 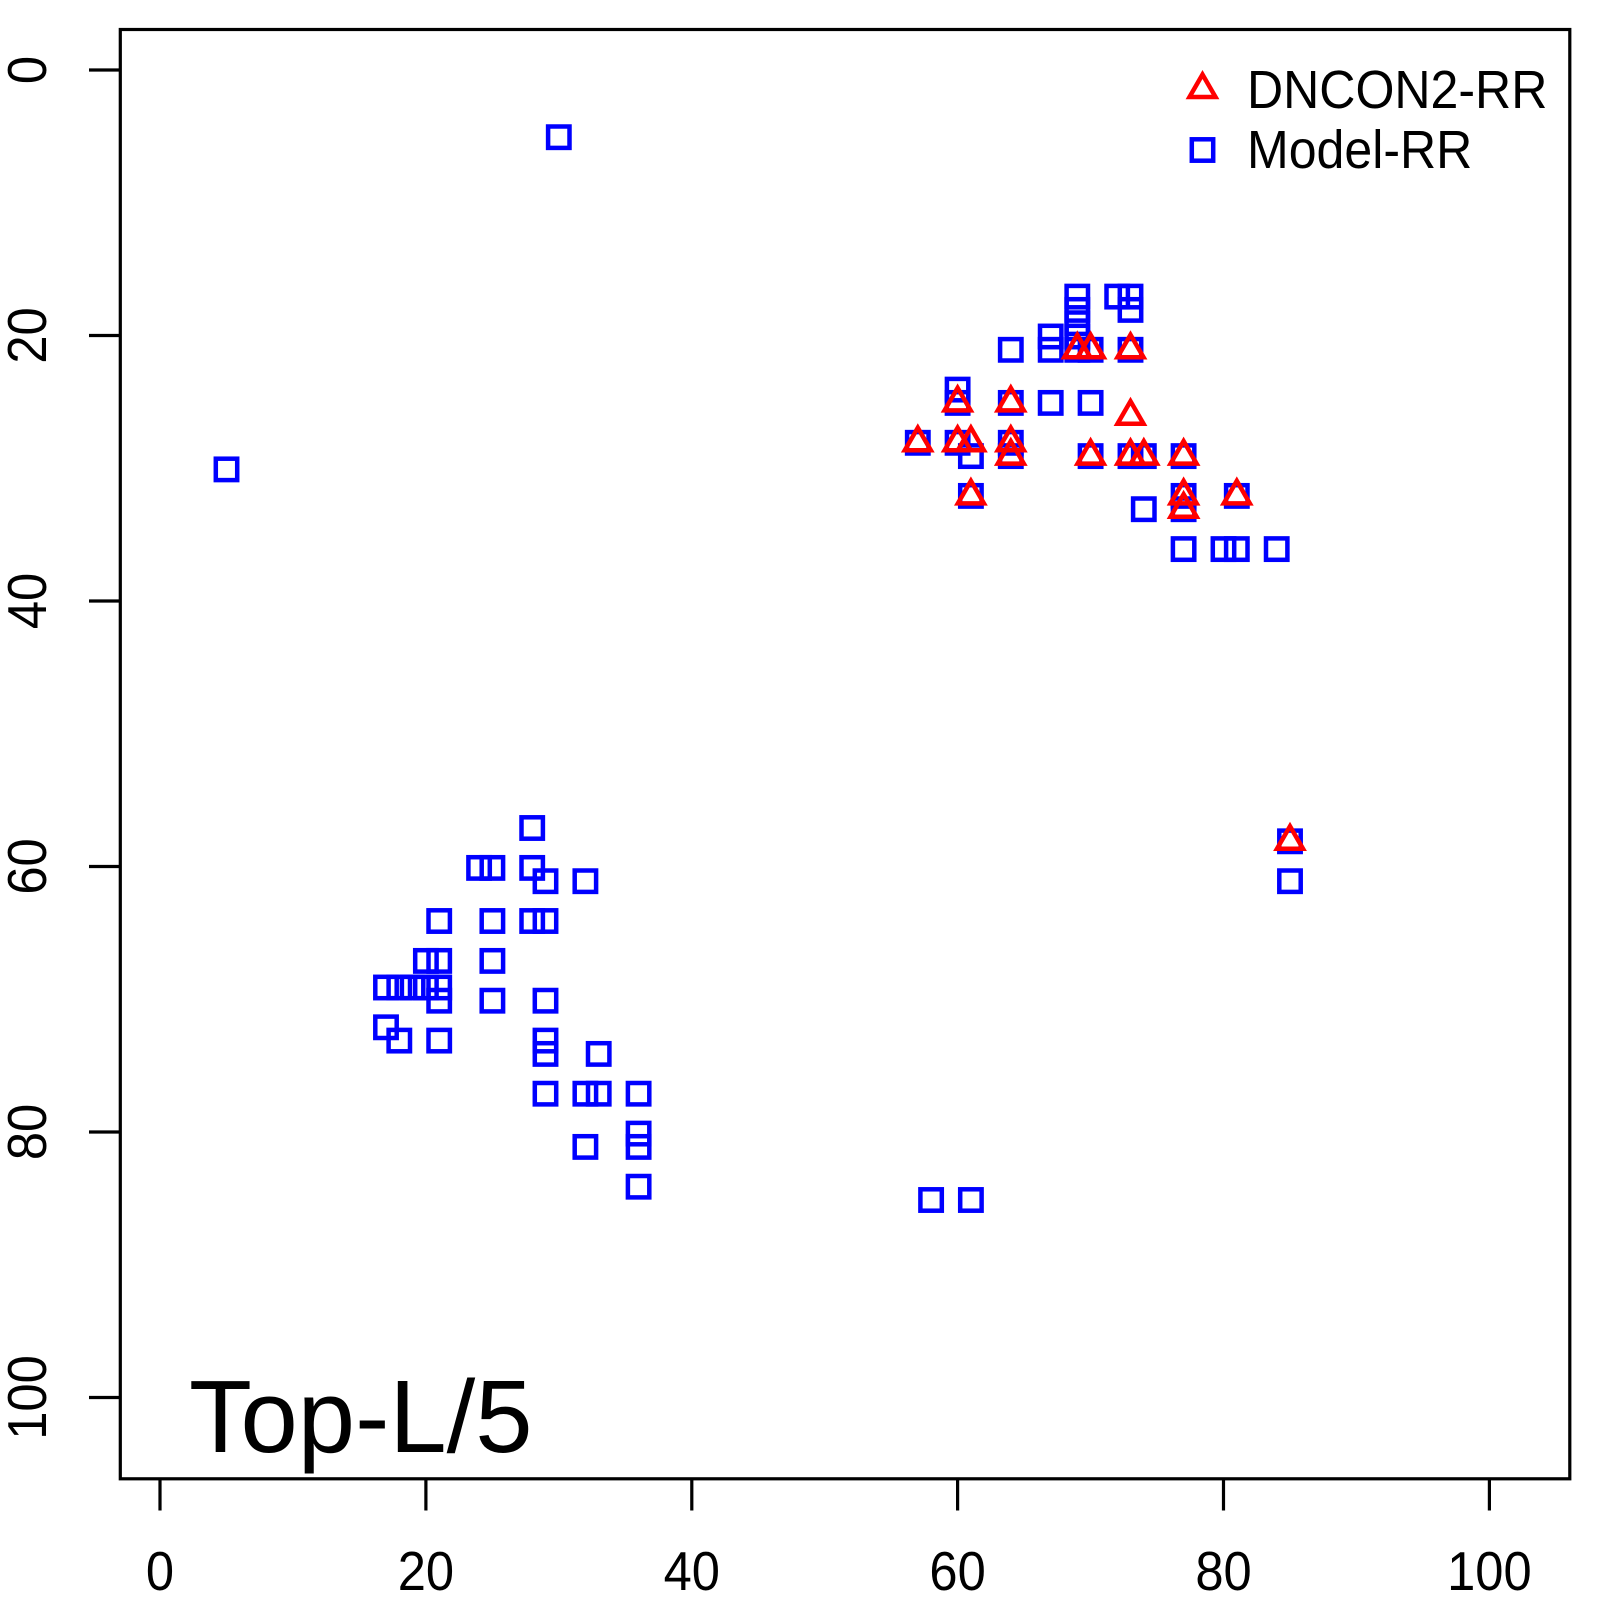 What do you see at coordinates (361, 1416) in the screenshot?
I see `svg-text: Top-L/5` at bounding box center [361, 1416].